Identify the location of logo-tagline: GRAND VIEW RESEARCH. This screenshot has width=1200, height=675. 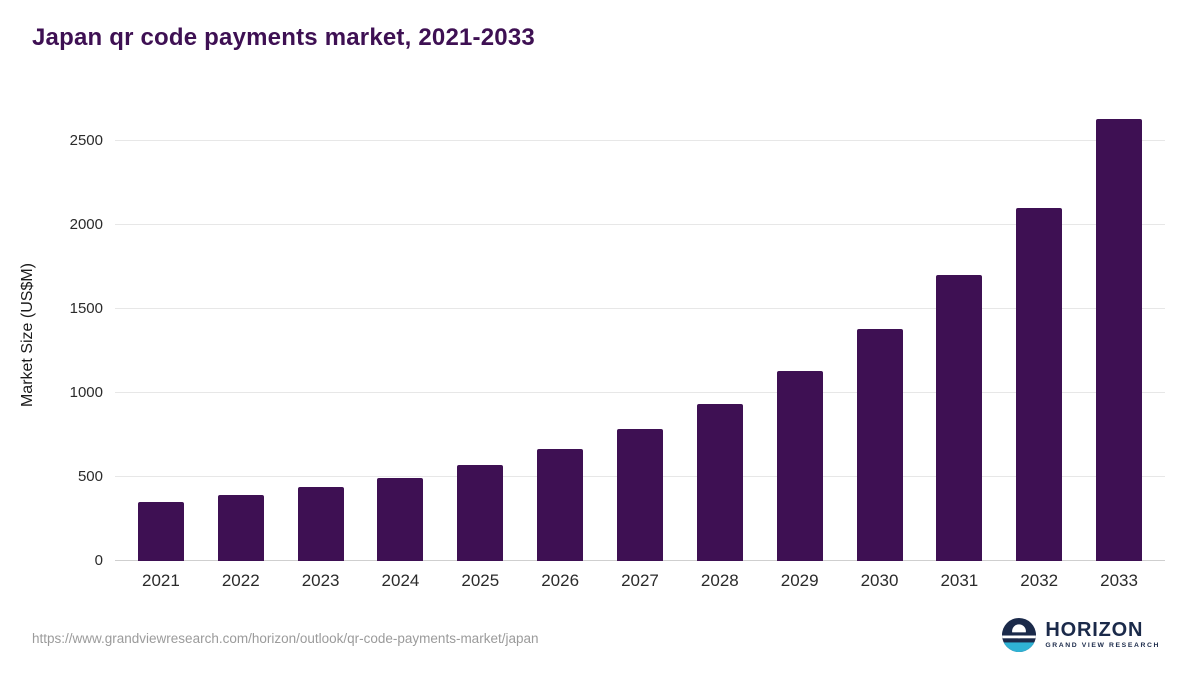
(1102, 646).